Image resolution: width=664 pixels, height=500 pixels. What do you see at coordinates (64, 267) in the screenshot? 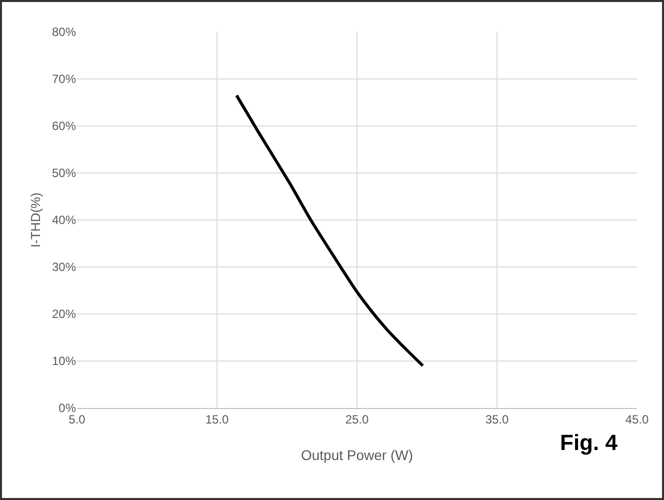
I see `y-tick-label: 30%` at bounding box center [64, 267].